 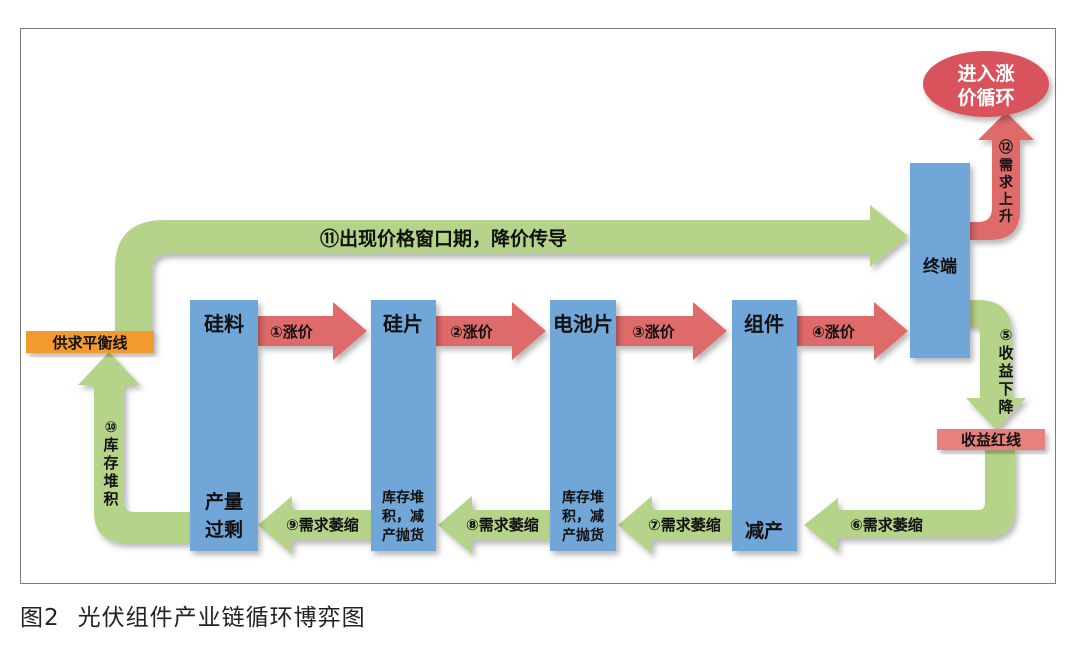 I want to click on svg-text: ⑩, so click(x=111, y=427).